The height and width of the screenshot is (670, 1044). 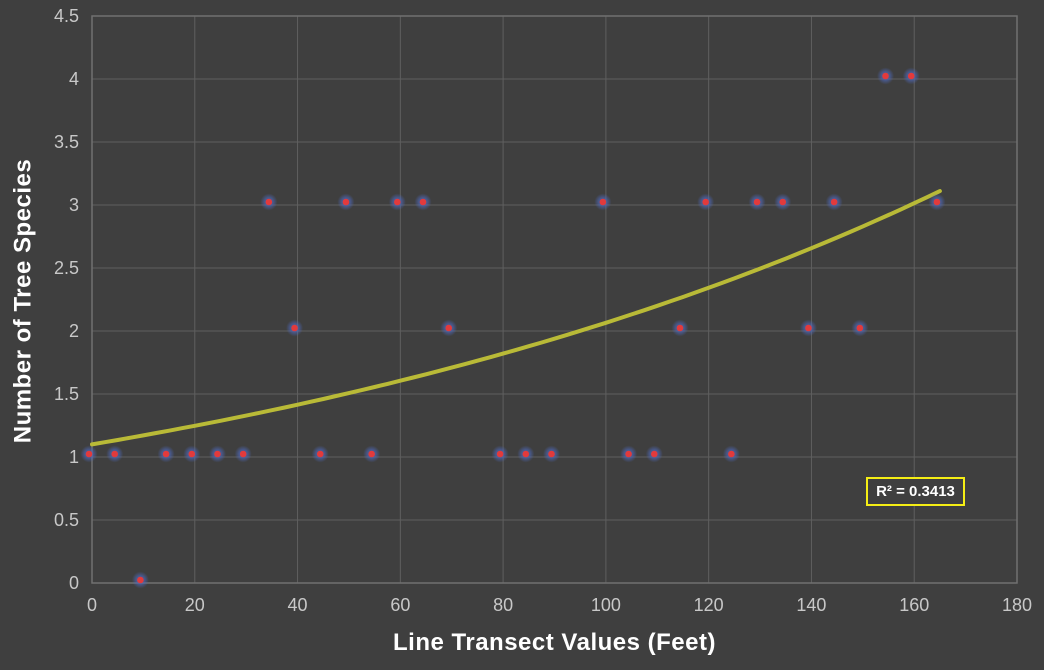 I want to click on y-tick-label: 4, so click(x=74, y=79).